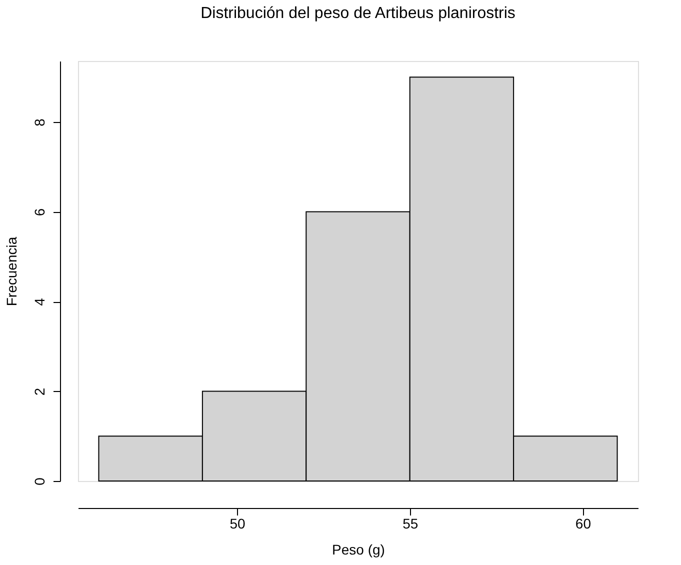  I want to click on y-tick-label: 4, so click(40, 302).